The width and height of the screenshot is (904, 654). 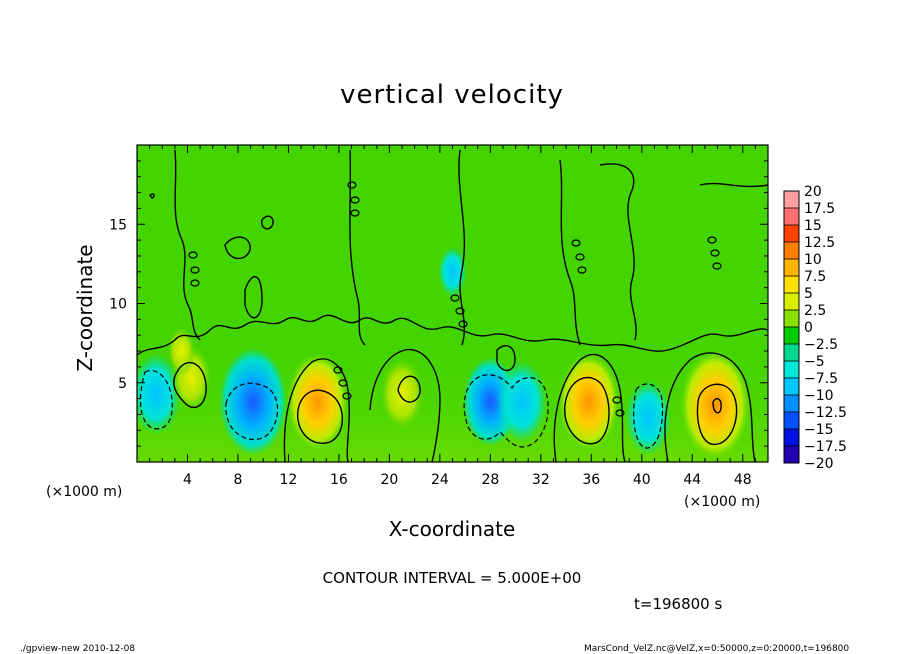 What do you see at coordinates (187, 480) in the screenshot?
I see `x-tick-label: 4` at bounding box center [187, 480].